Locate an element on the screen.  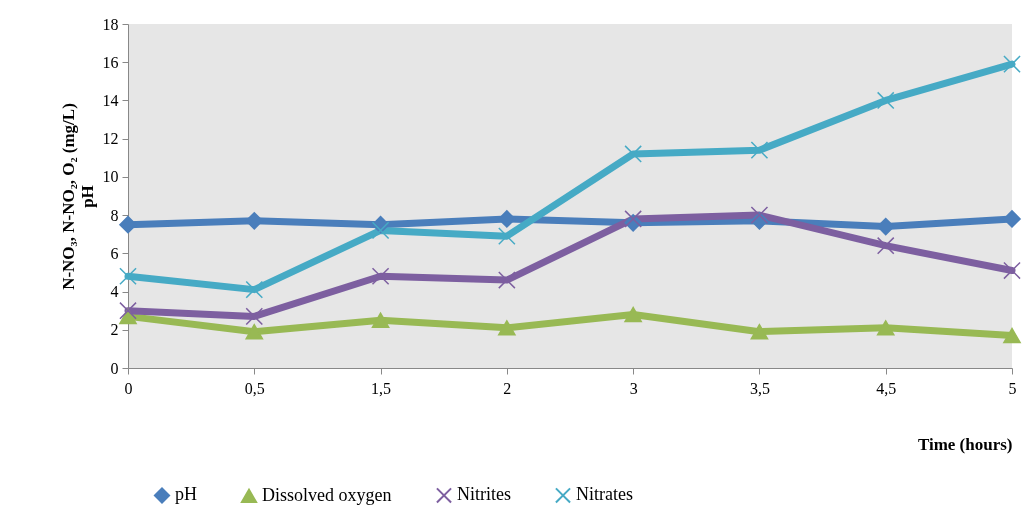
x-tick-label: 0 is located at coordinates (128, 388).